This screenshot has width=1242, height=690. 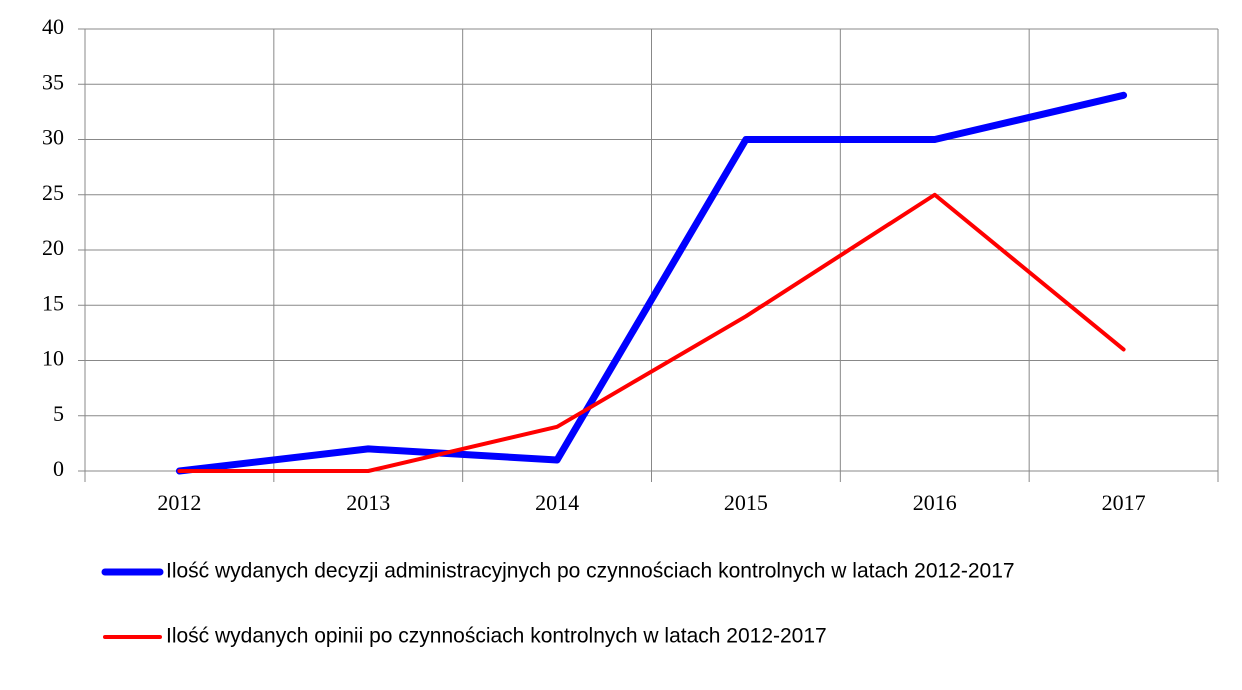 I want to click on y-tick-label: 5, so click(x=58, y=413).